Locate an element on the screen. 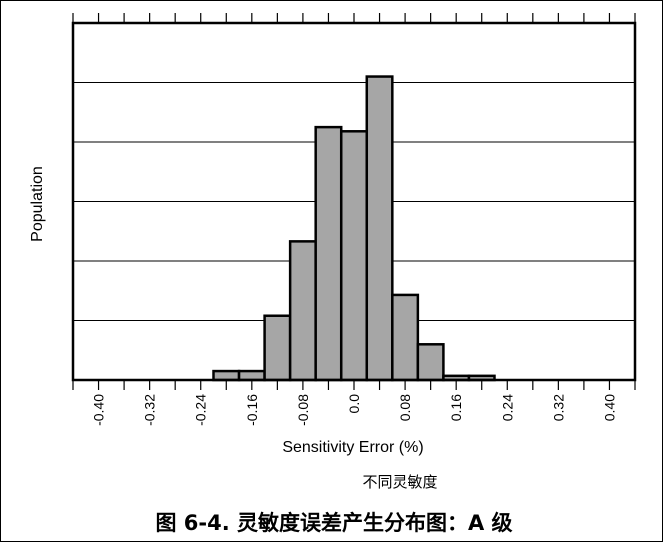 The image size is (663, 542). x-tick-label: 0.08 is located at coordinates (405, 407).